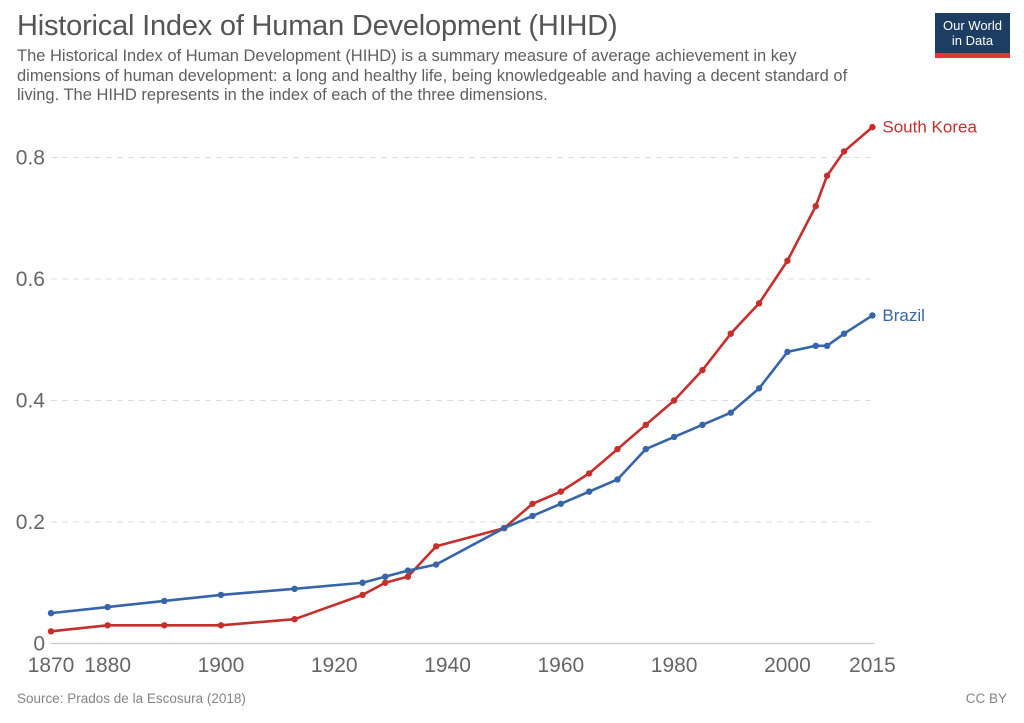 Image resolution: width=1024 pixels, height=723 pixels. I want to click on y-tick-label: 0, so click(39, 644).